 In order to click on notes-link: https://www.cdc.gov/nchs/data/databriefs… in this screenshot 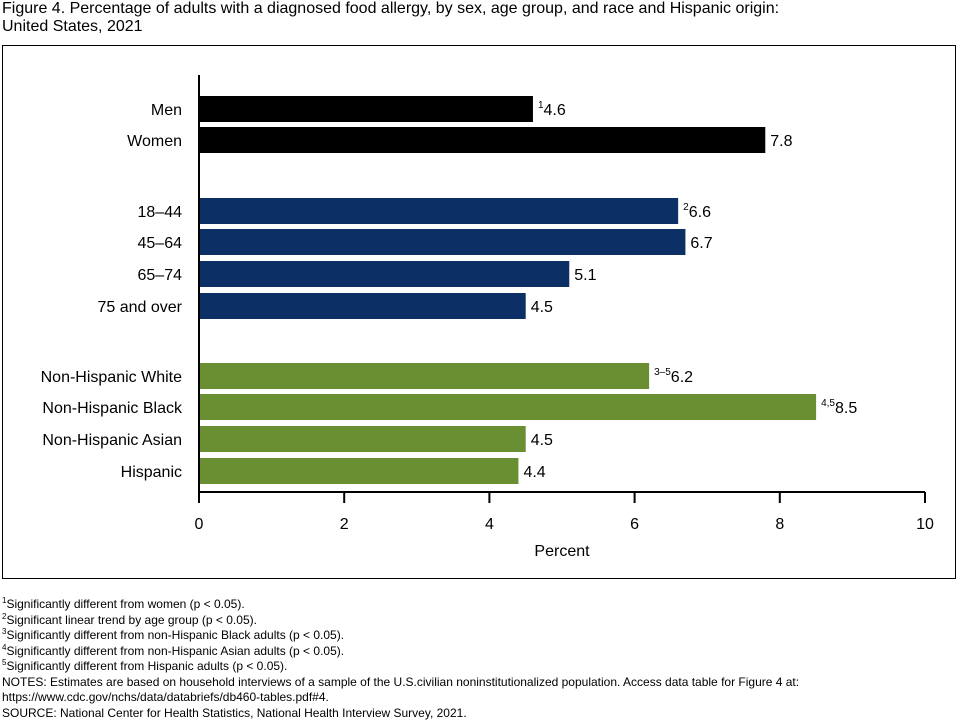, I will do `click(400, 698)`.